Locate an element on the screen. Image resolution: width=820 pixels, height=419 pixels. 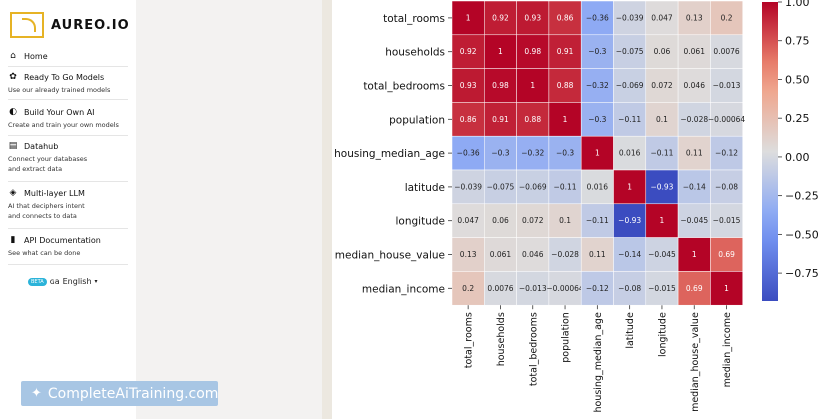
column-label: housing_median_age is located at coordinates (598, 362).